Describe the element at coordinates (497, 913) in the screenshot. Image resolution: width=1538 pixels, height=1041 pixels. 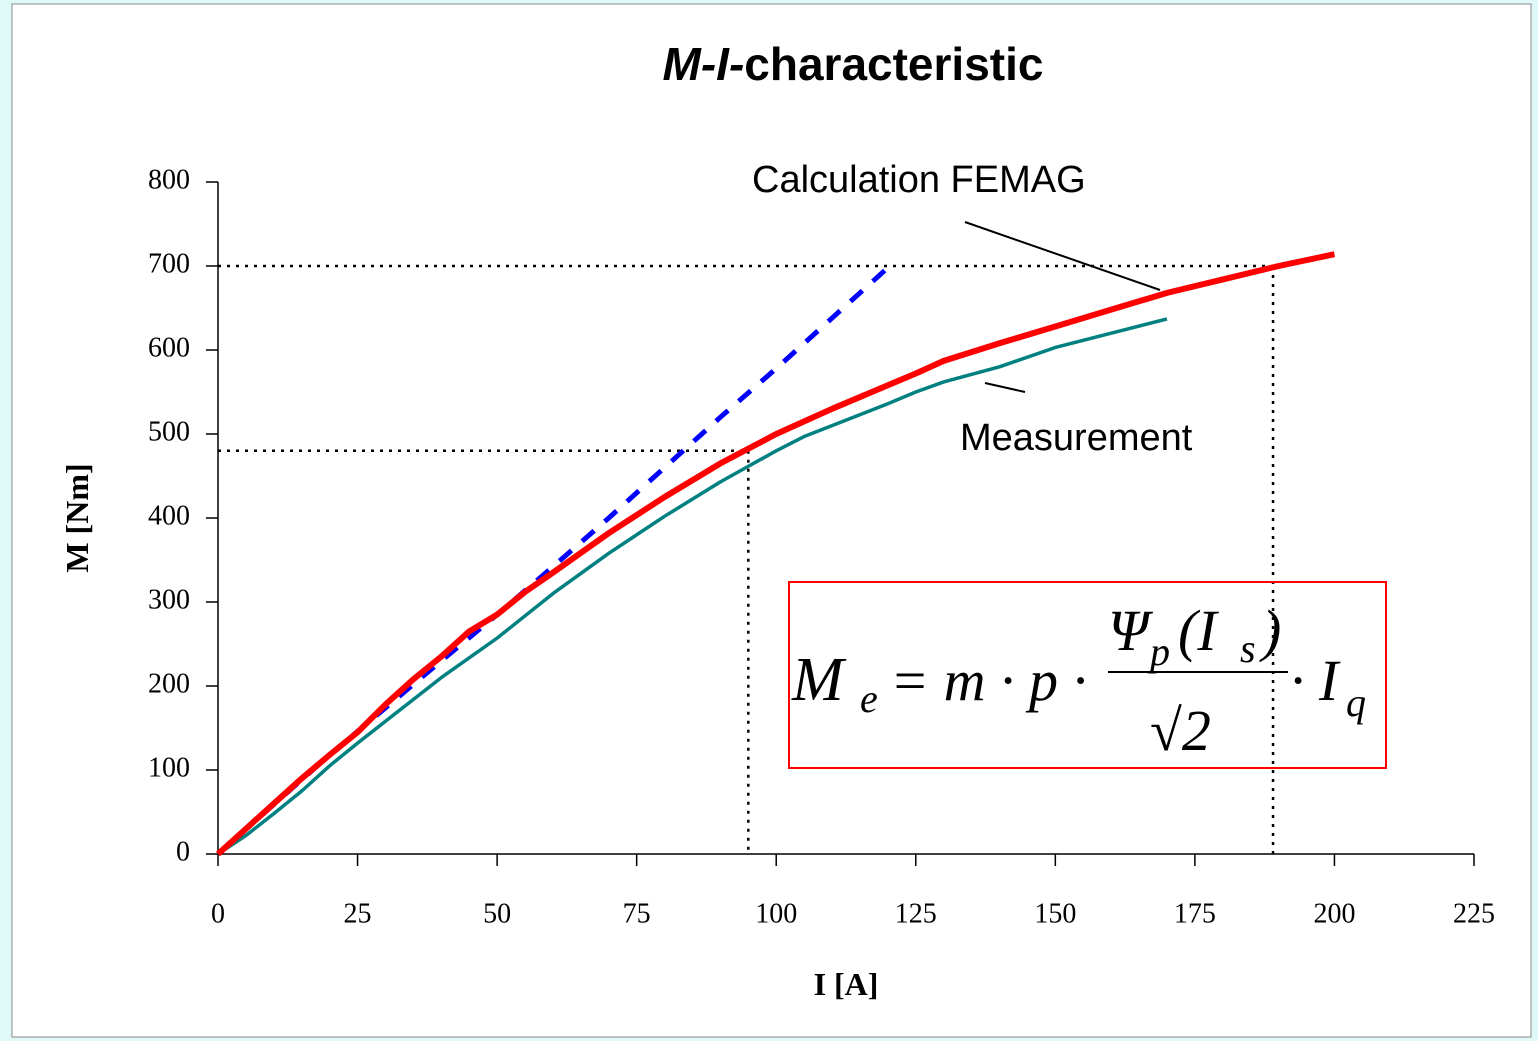
I see `x-tick-label: 50` at that location.